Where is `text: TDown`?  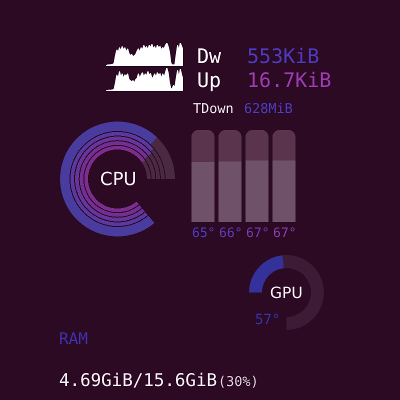
text: TDown is located at coordinates (213, 109).